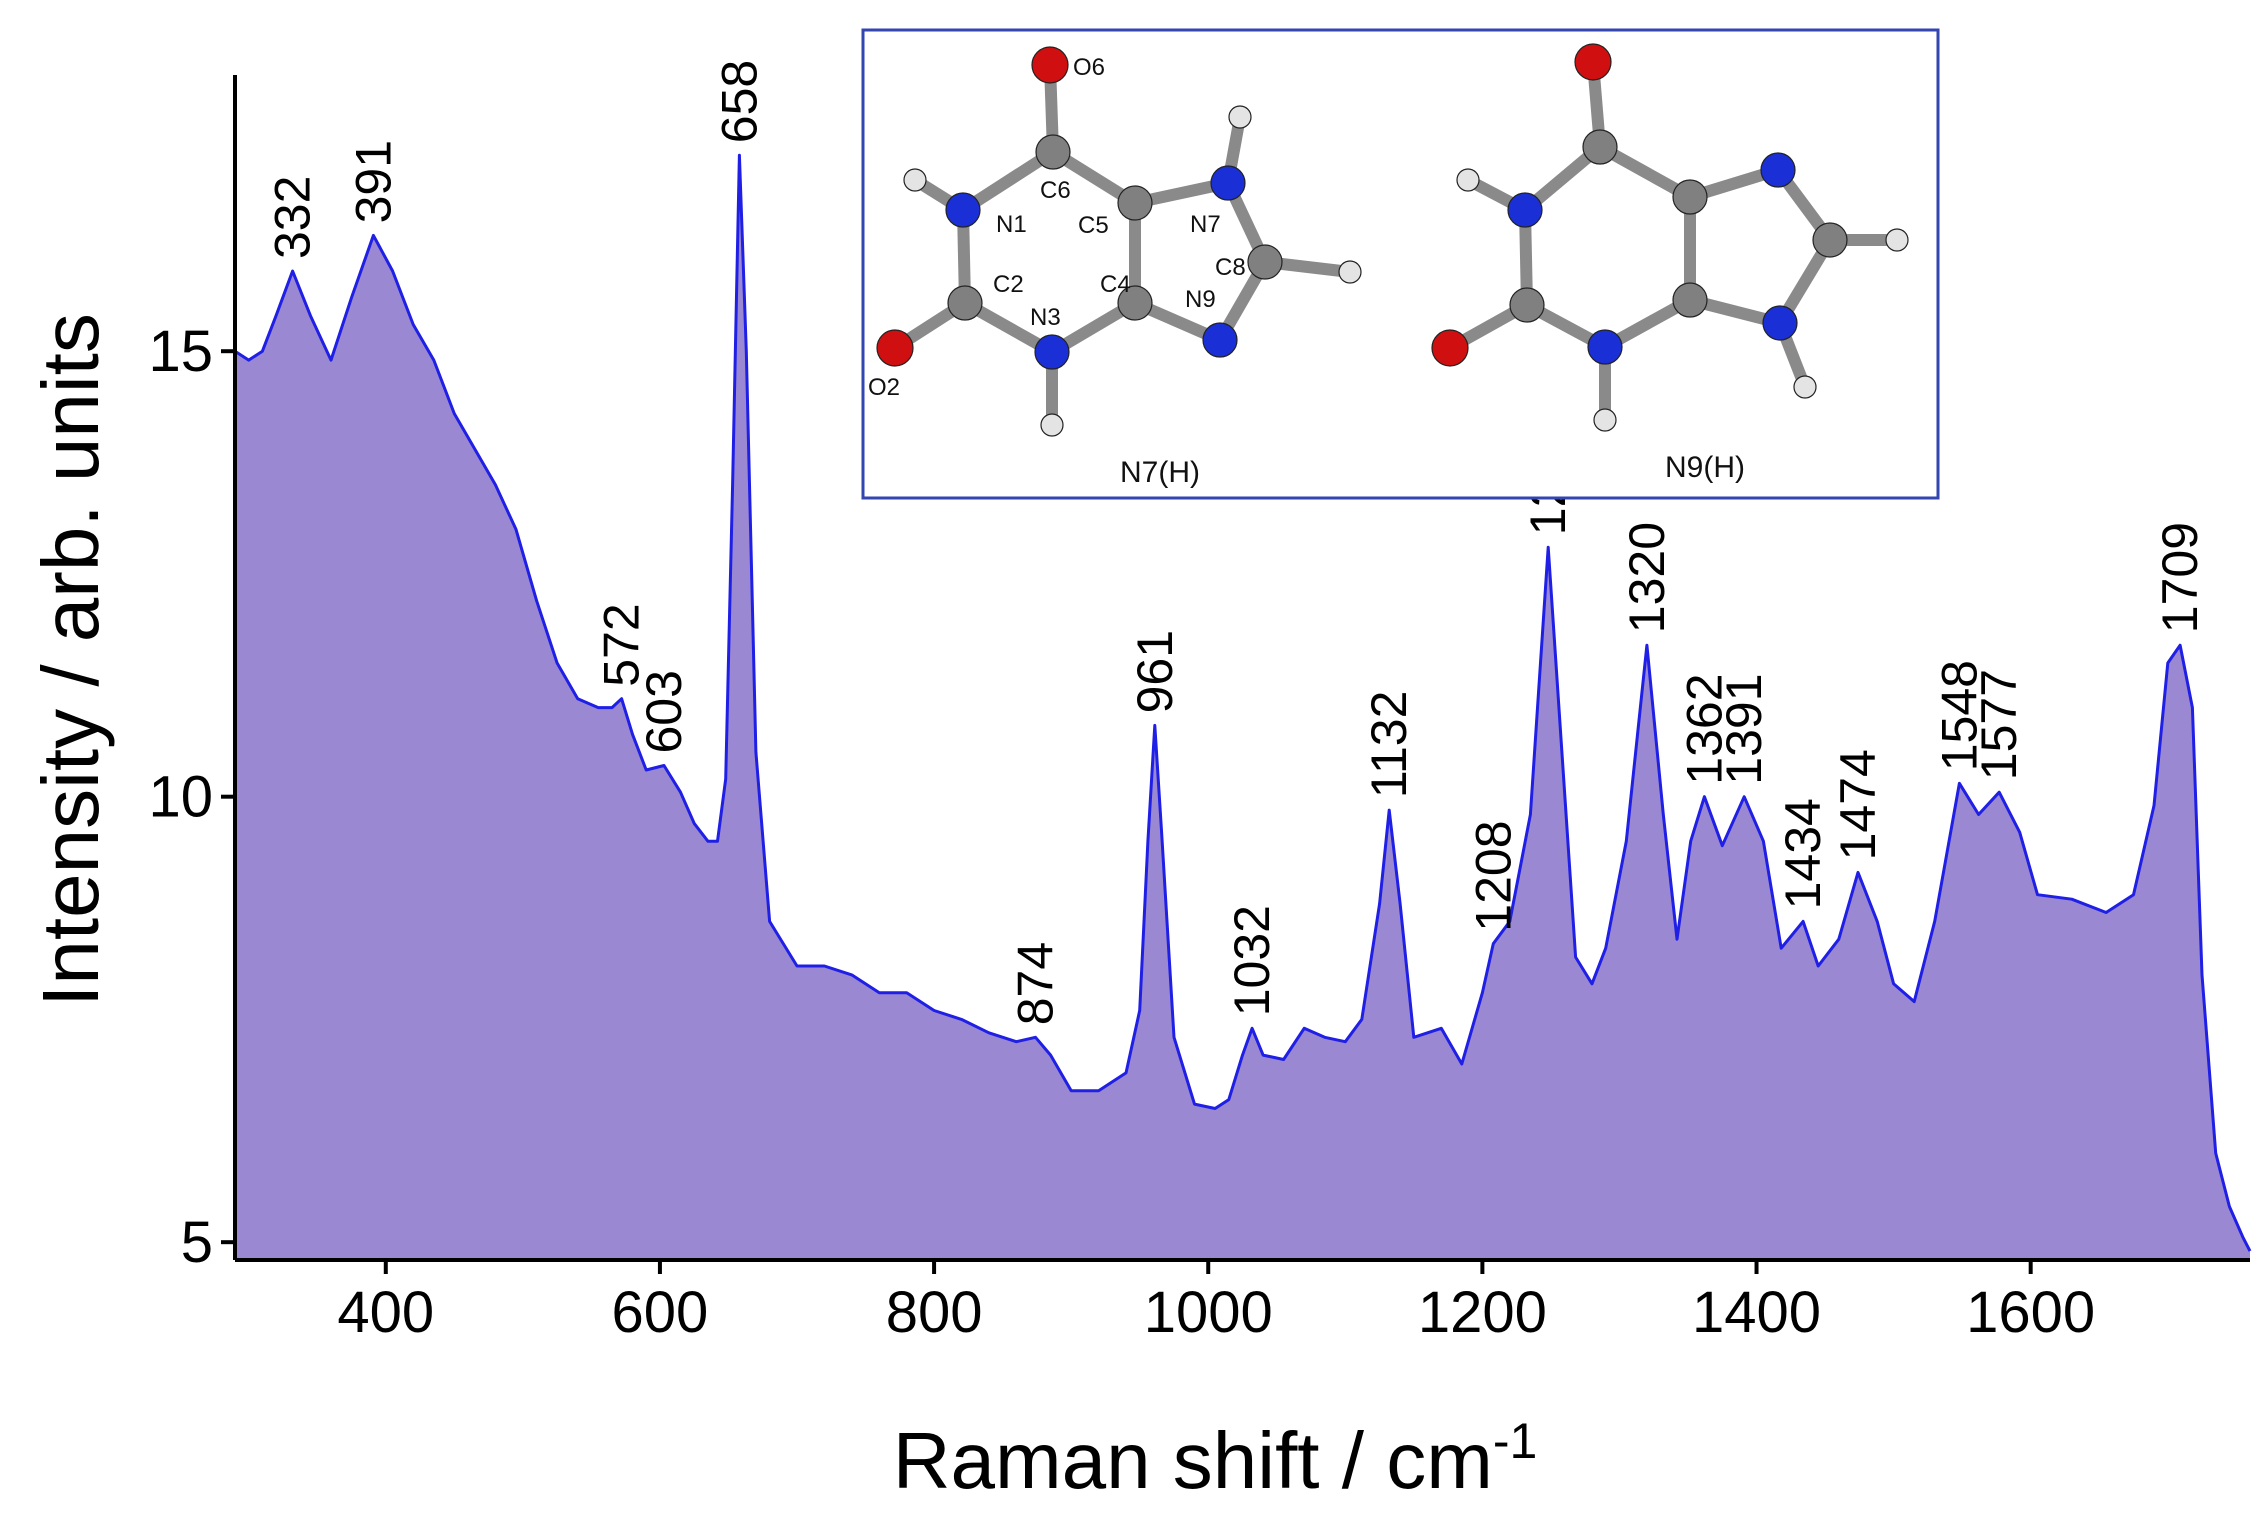  I want to click on peak-label: 1577, so click(1999, 724).